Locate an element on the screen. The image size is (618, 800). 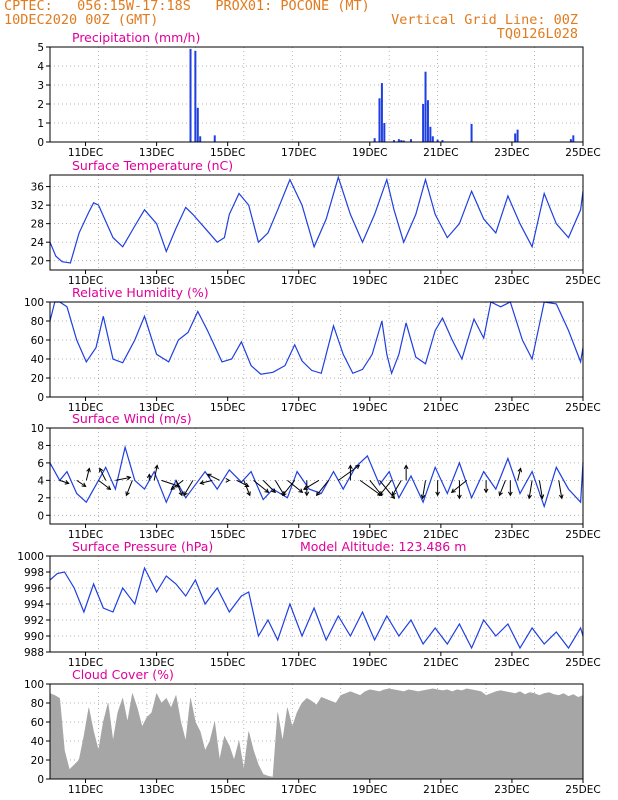
pressure-title: Surface Pressure (hPa) is located at coordinates (142, 546).